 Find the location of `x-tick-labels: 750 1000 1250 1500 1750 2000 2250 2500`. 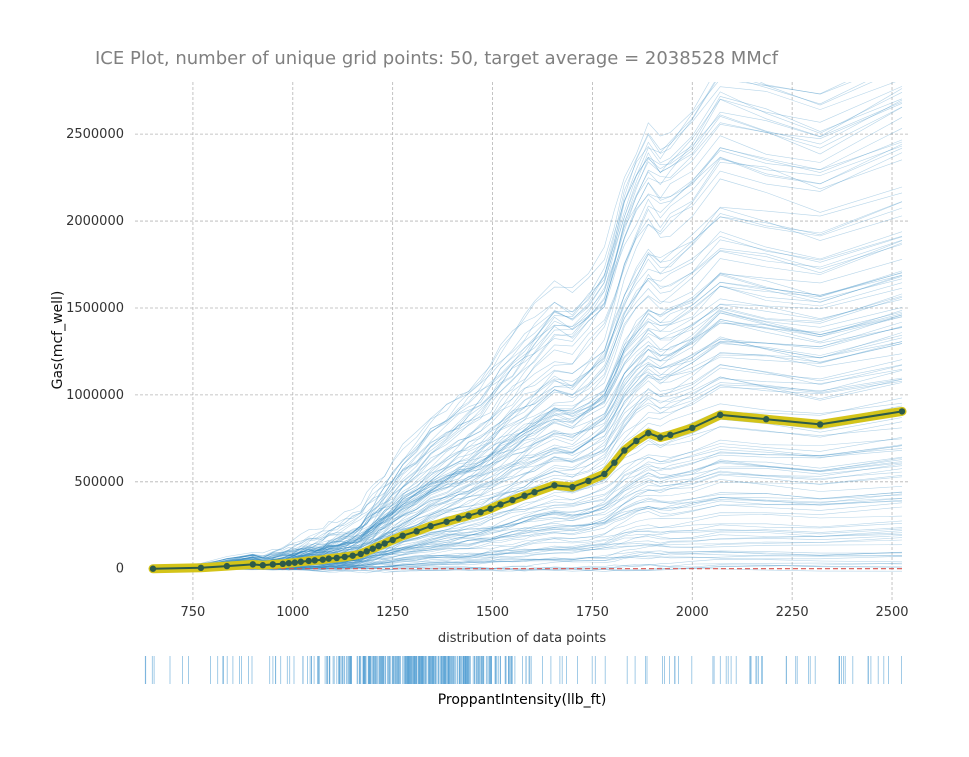

x-tick-labels: 750 1000 1250 1500 1750 2000 2250 2500 is located at coordinates (545, 612).